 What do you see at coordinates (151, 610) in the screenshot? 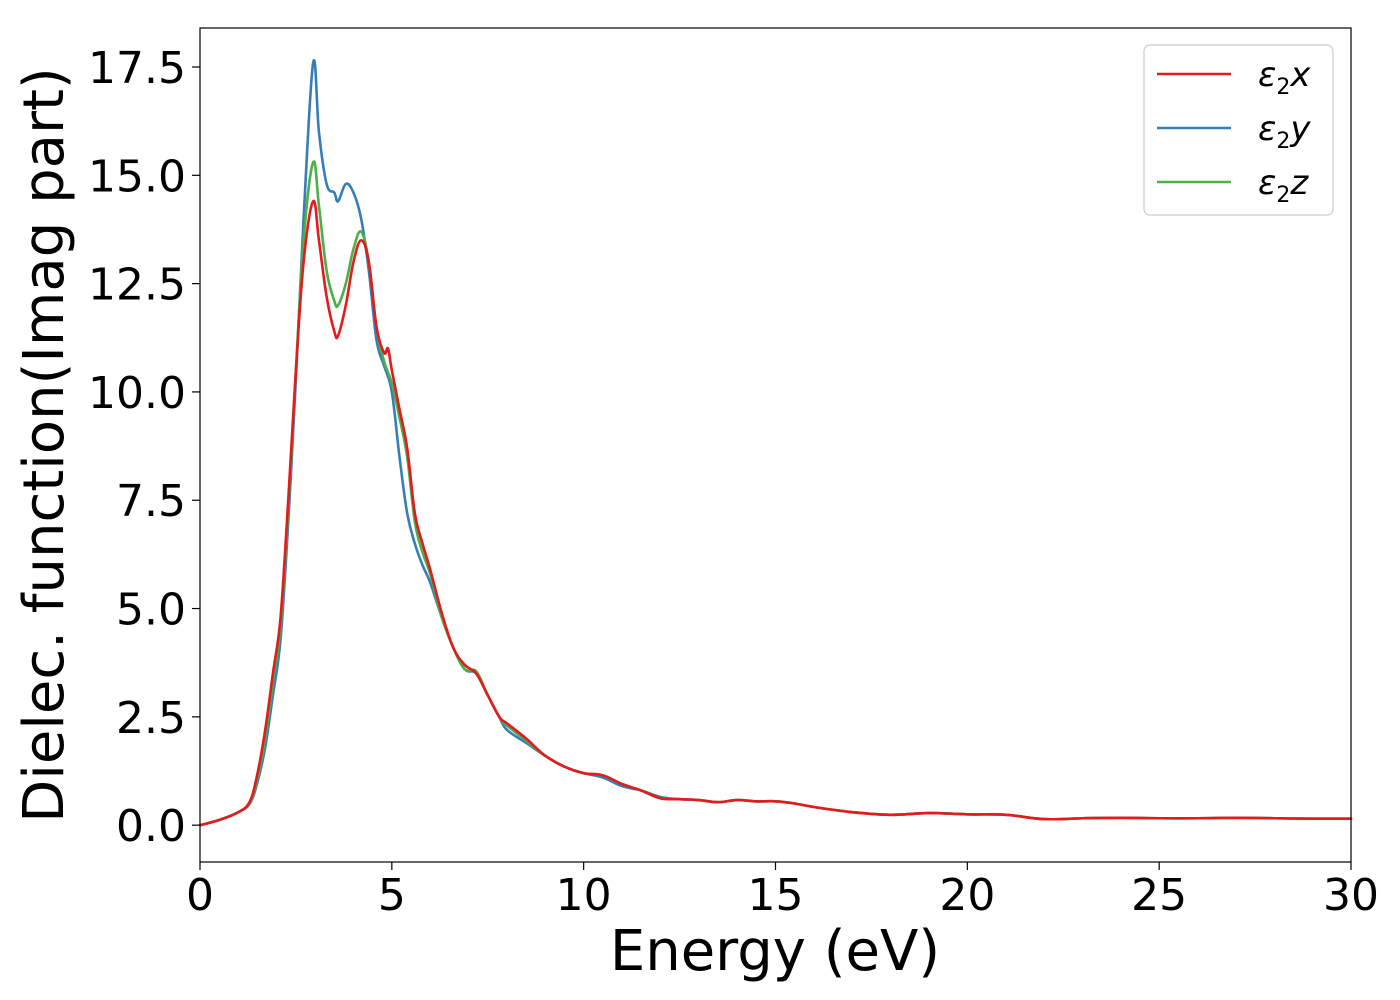
I see `y-tick-label: 5.0` at bounding box center [151, 610].